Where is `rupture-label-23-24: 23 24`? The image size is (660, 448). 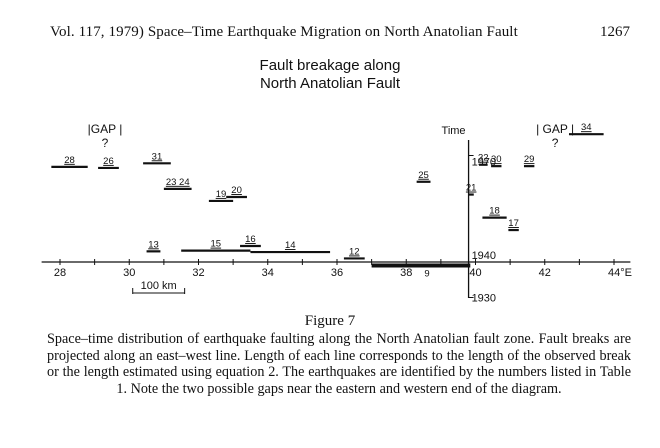
rupture-label-23-24: 23 24 is located at coordinates (178, 182).